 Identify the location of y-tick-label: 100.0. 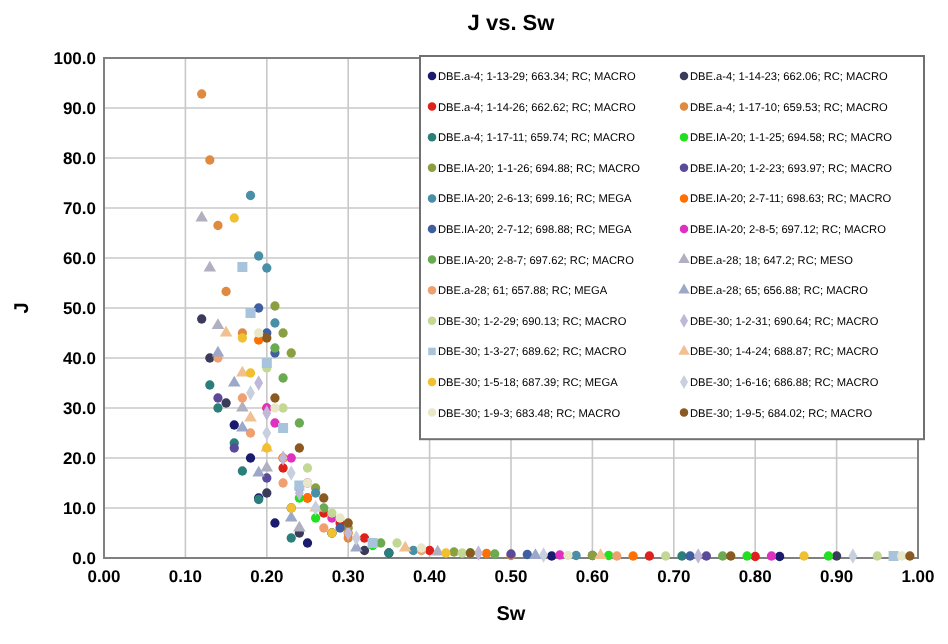
(75, 57).